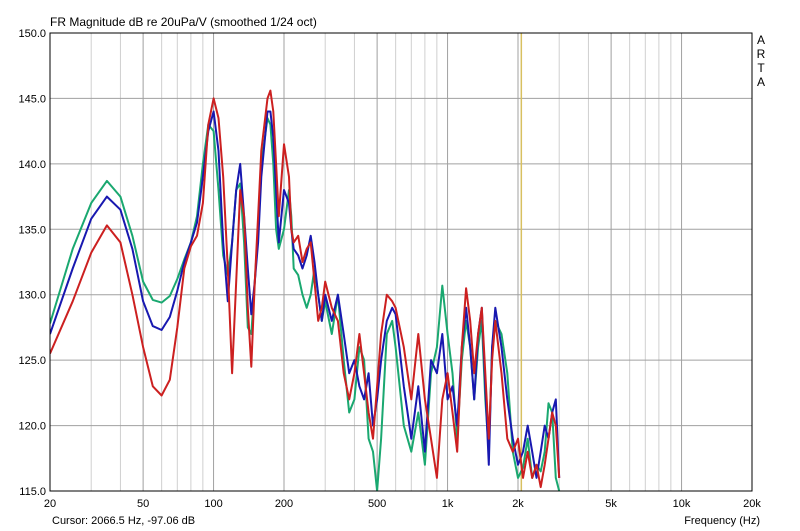 The width and height of the screenshot is (800, 531). What do you see at coordinates (50, 504) in the screenshot?
I see `x-tick-label: 20` at bounding box center [50, 504].